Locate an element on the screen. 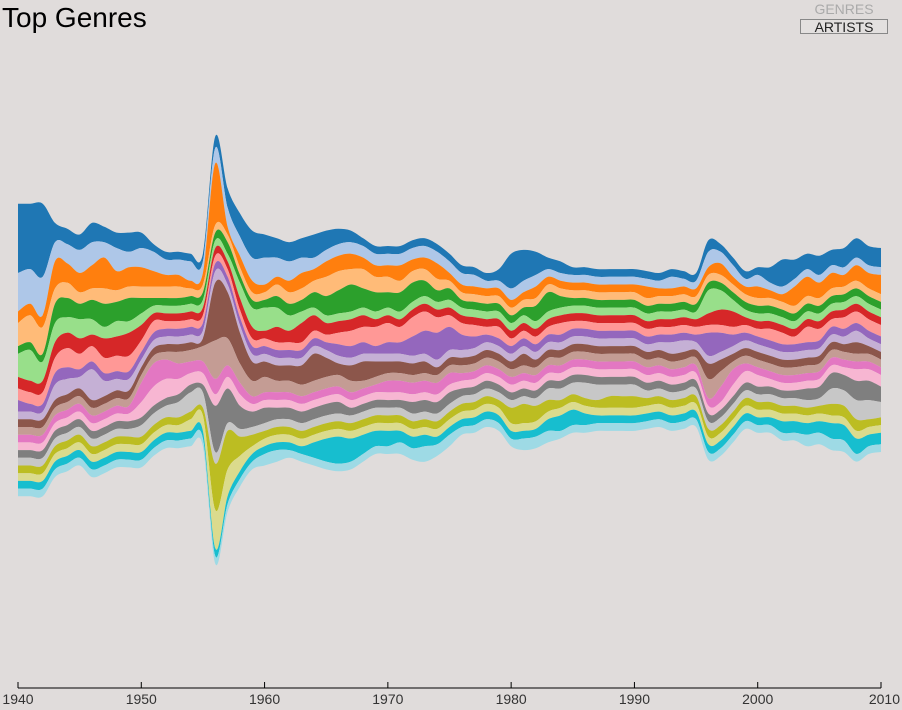 The width and height of the screenshot is (902, 710). chart-title: Top Genres is located at coordinates (74, 17).